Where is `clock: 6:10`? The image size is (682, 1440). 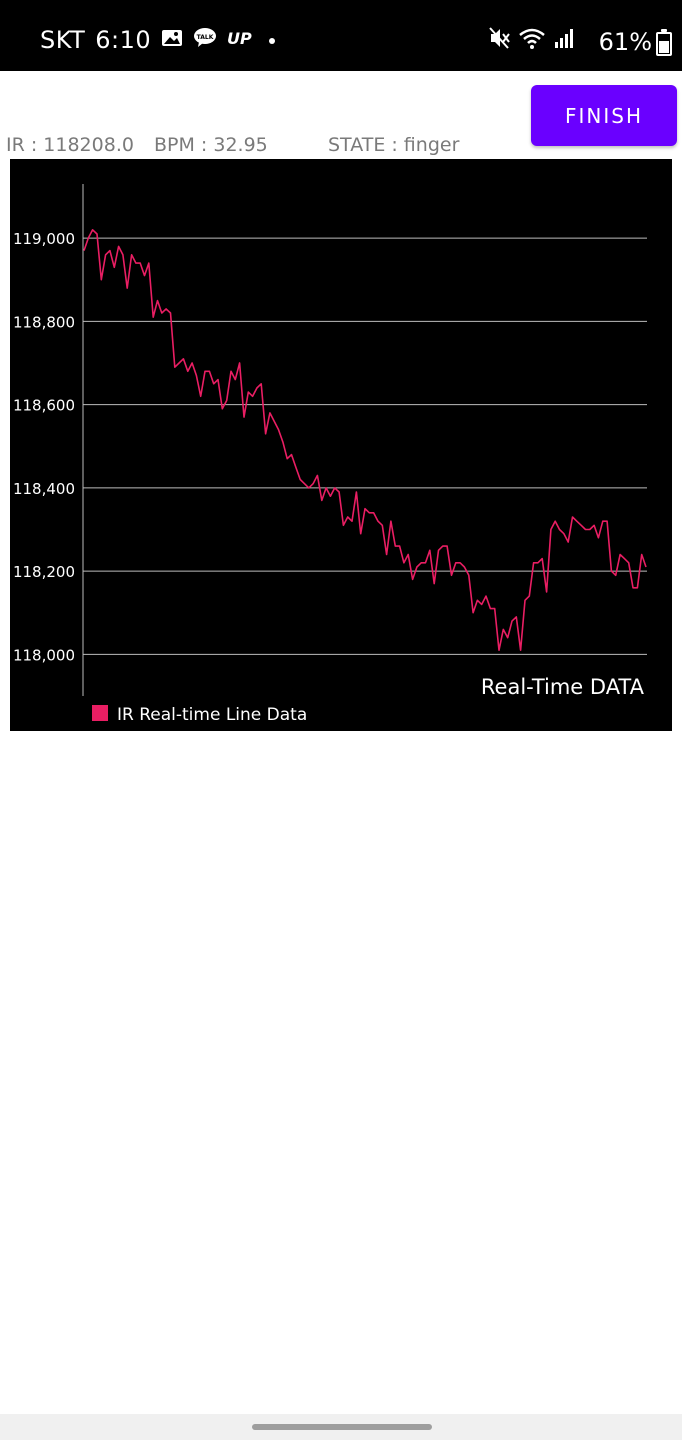
clock: 6:10 is located at coordinates (123, 40).